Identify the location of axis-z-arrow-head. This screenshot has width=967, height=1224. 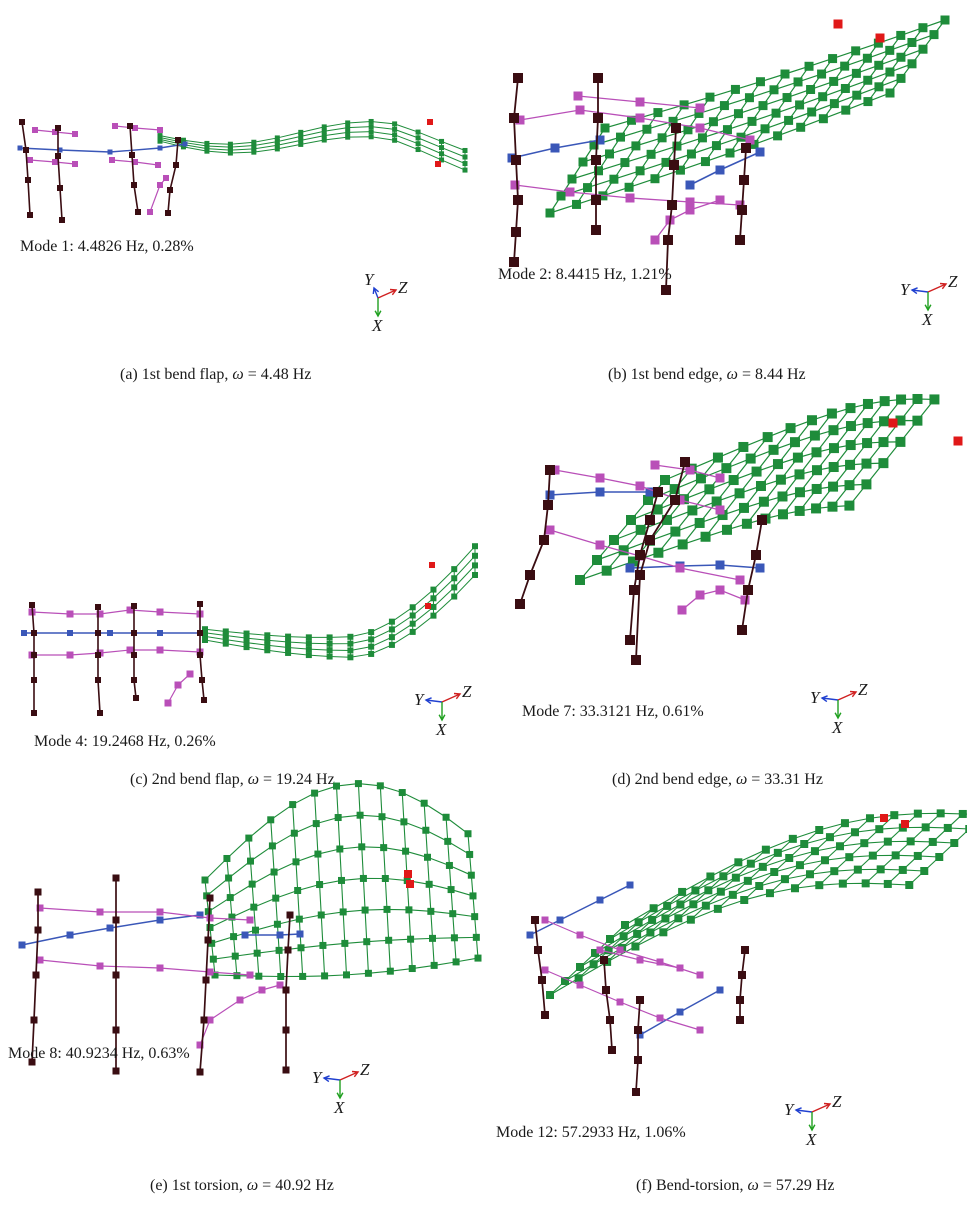
(943, 286).